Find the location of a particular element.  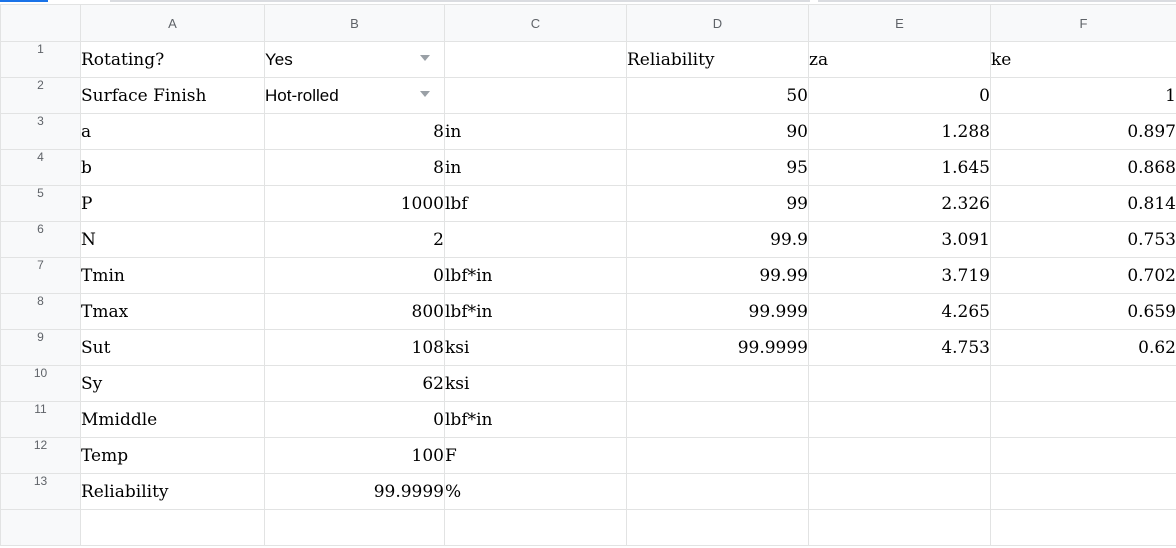

cell-c7: lbf*in is located at coordinates (535, 275).